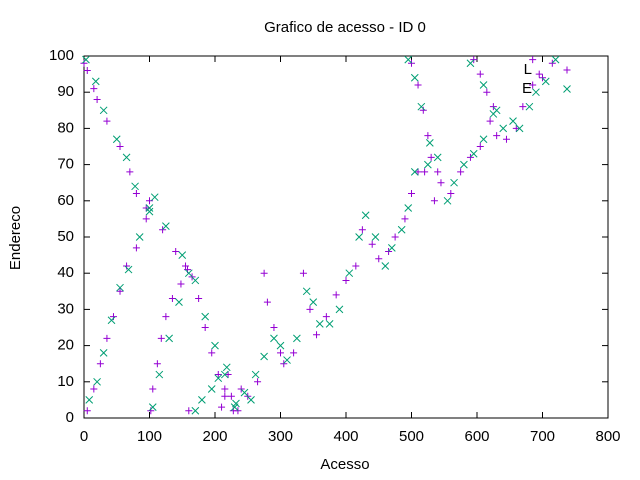  I want to click on y-tick-label: 10, so click(65, 381).